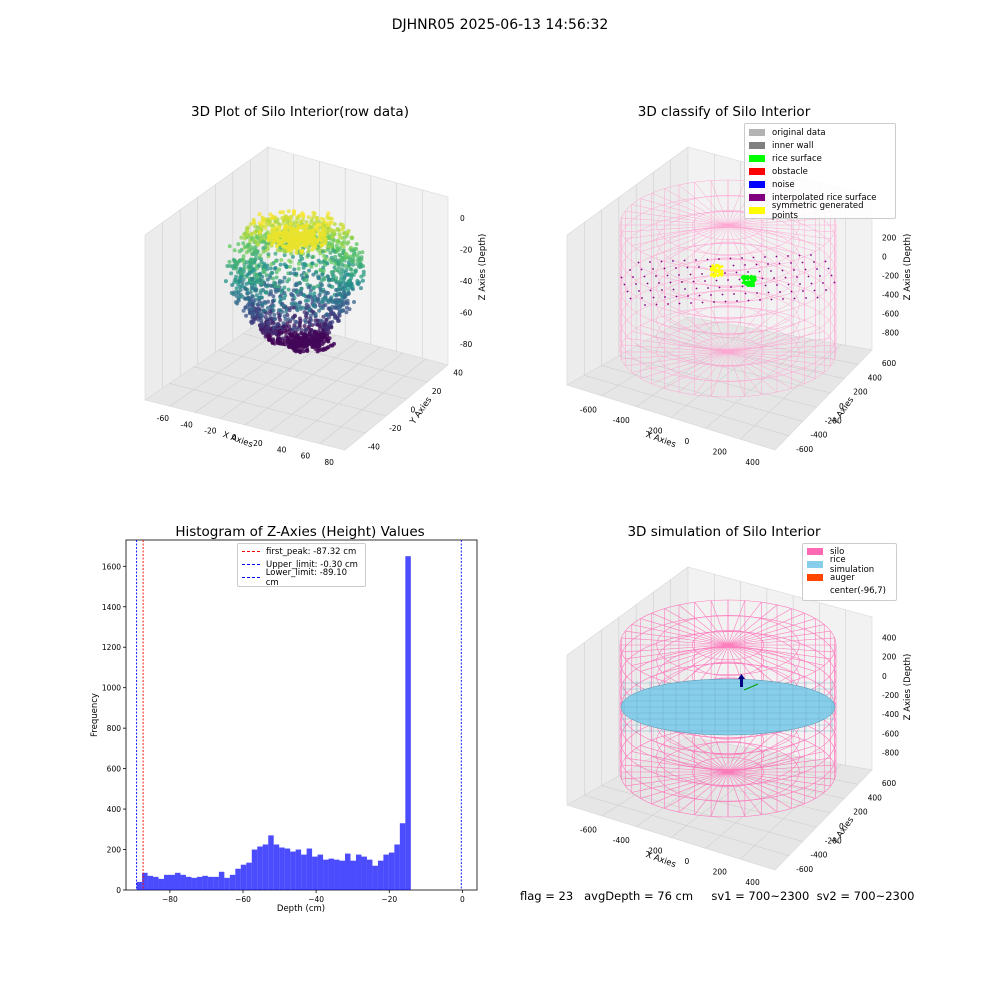 This screenshot has height=1000, width=1000. What do you see at coordinates (741, 682) in the screenshot?
I see `auger-marker` at bounding box center [741, 682].